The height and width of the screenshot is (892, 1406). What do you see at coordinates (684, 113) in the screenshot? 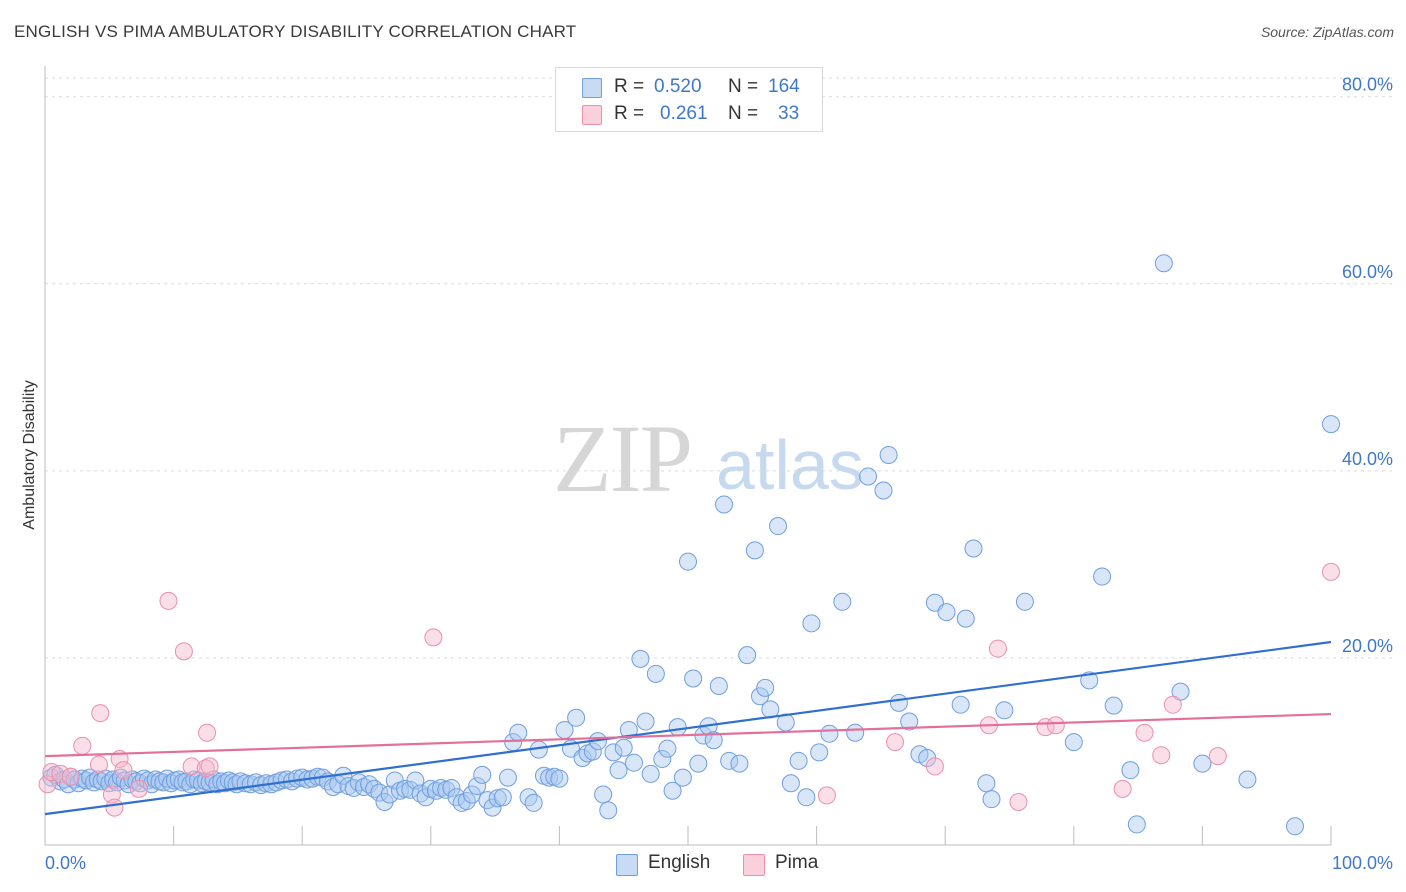
I see `r-value: 0.261` at bounding box center [684, 113].